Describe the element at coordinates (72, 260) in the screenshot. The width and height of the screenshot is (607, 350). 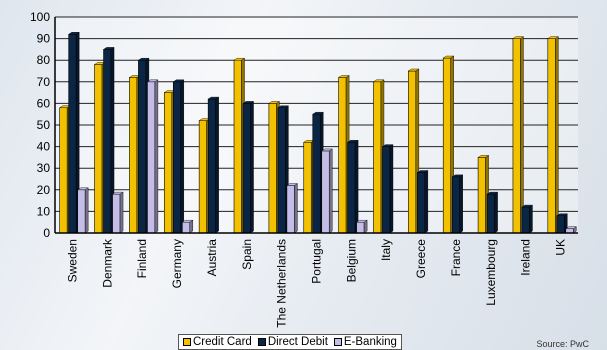
I see `x-category-label: Sweden` at that location.